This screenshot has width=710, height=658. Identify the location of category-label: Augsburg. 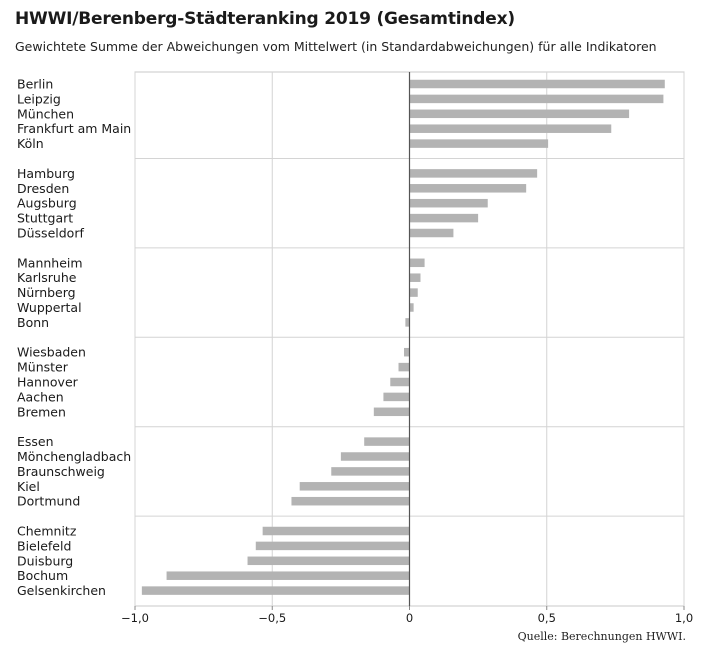
(47, 203).